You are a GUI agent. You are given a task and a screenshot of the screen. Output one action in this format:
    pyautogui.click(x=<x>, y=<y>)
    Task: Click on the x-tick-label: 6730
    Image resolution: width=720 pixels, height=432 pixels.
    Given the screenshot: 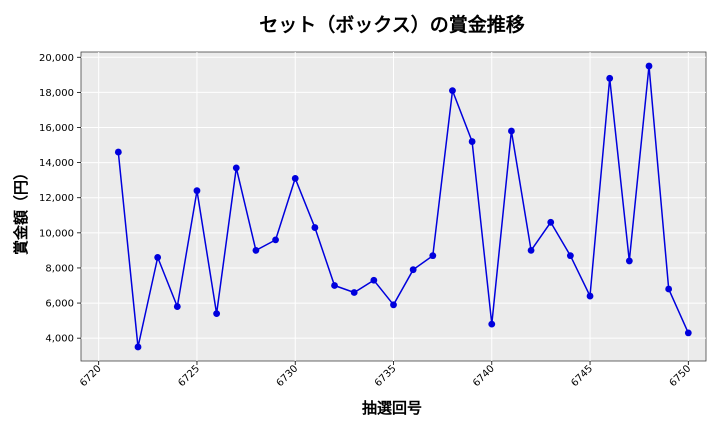 What is the action you would take?
    pyautogui.click(x=288, y=376)
    